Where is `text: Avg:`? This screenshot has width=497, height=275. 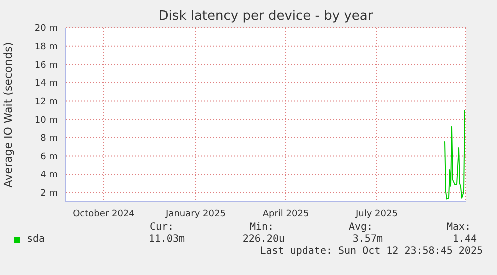
text: Avg: is located at coordinates (361, 227).